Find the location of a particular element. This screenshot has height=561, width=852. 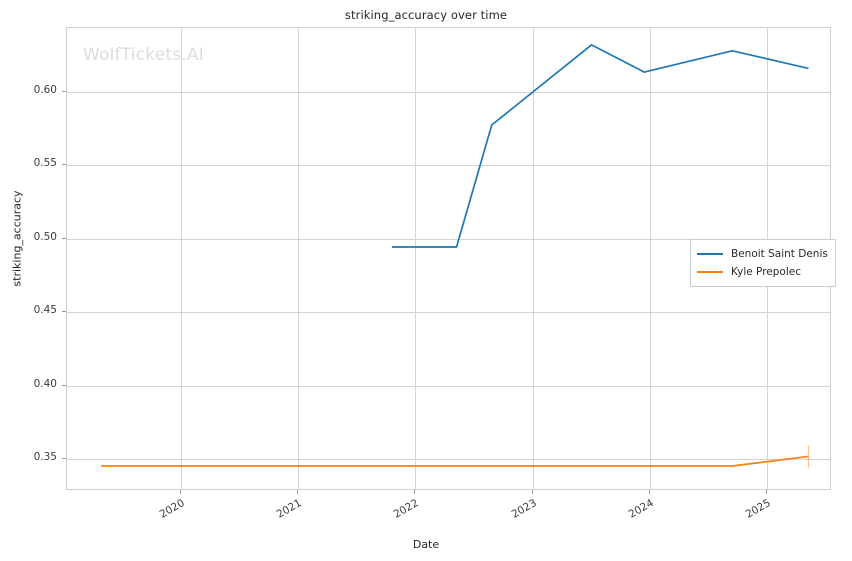

x-tick-label: 2020 is located at coordinates (172, 509).